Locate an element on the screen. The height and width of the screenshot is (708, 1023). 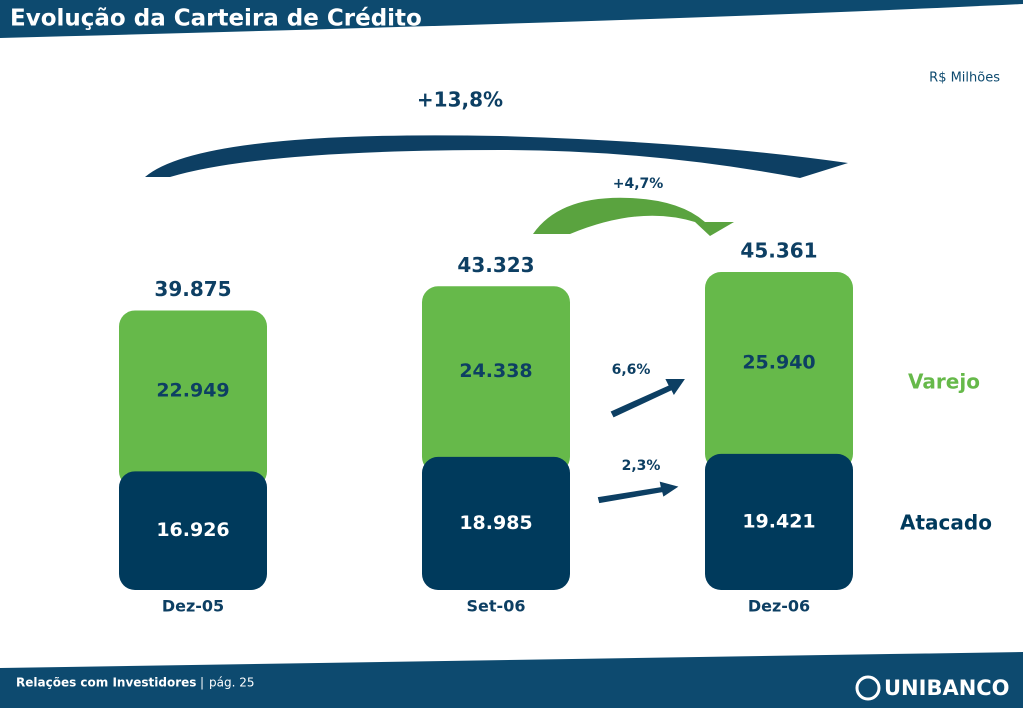
logo-icon is located at coordinates (868, 688).